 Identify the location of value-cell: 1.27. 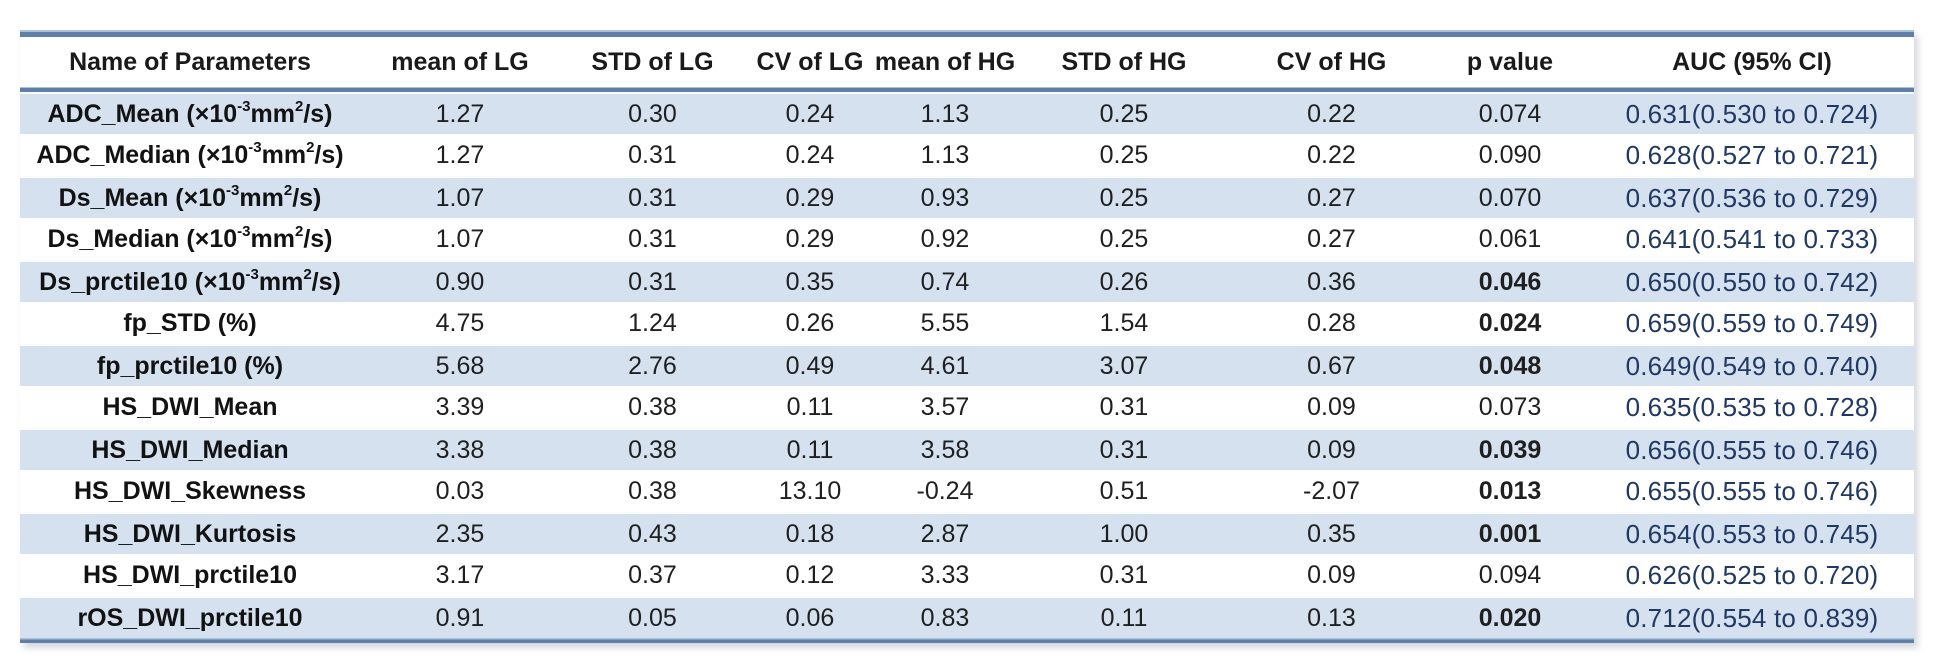
(460, 113).